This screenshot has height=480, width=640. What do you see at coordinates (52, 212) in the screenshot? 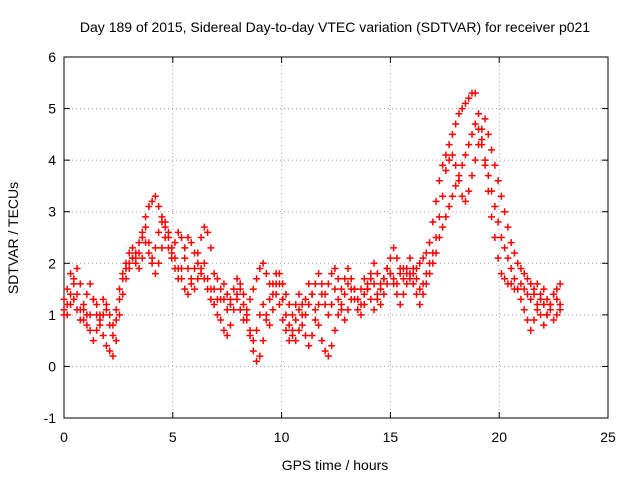
I see `y-tick-label: 3` at bounding box center [52, 212].